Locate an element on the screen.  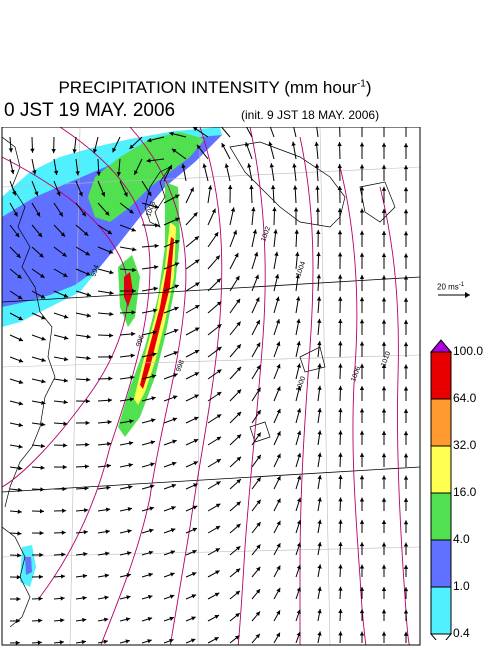
precip-green-region is located at coordinates (146, 177).